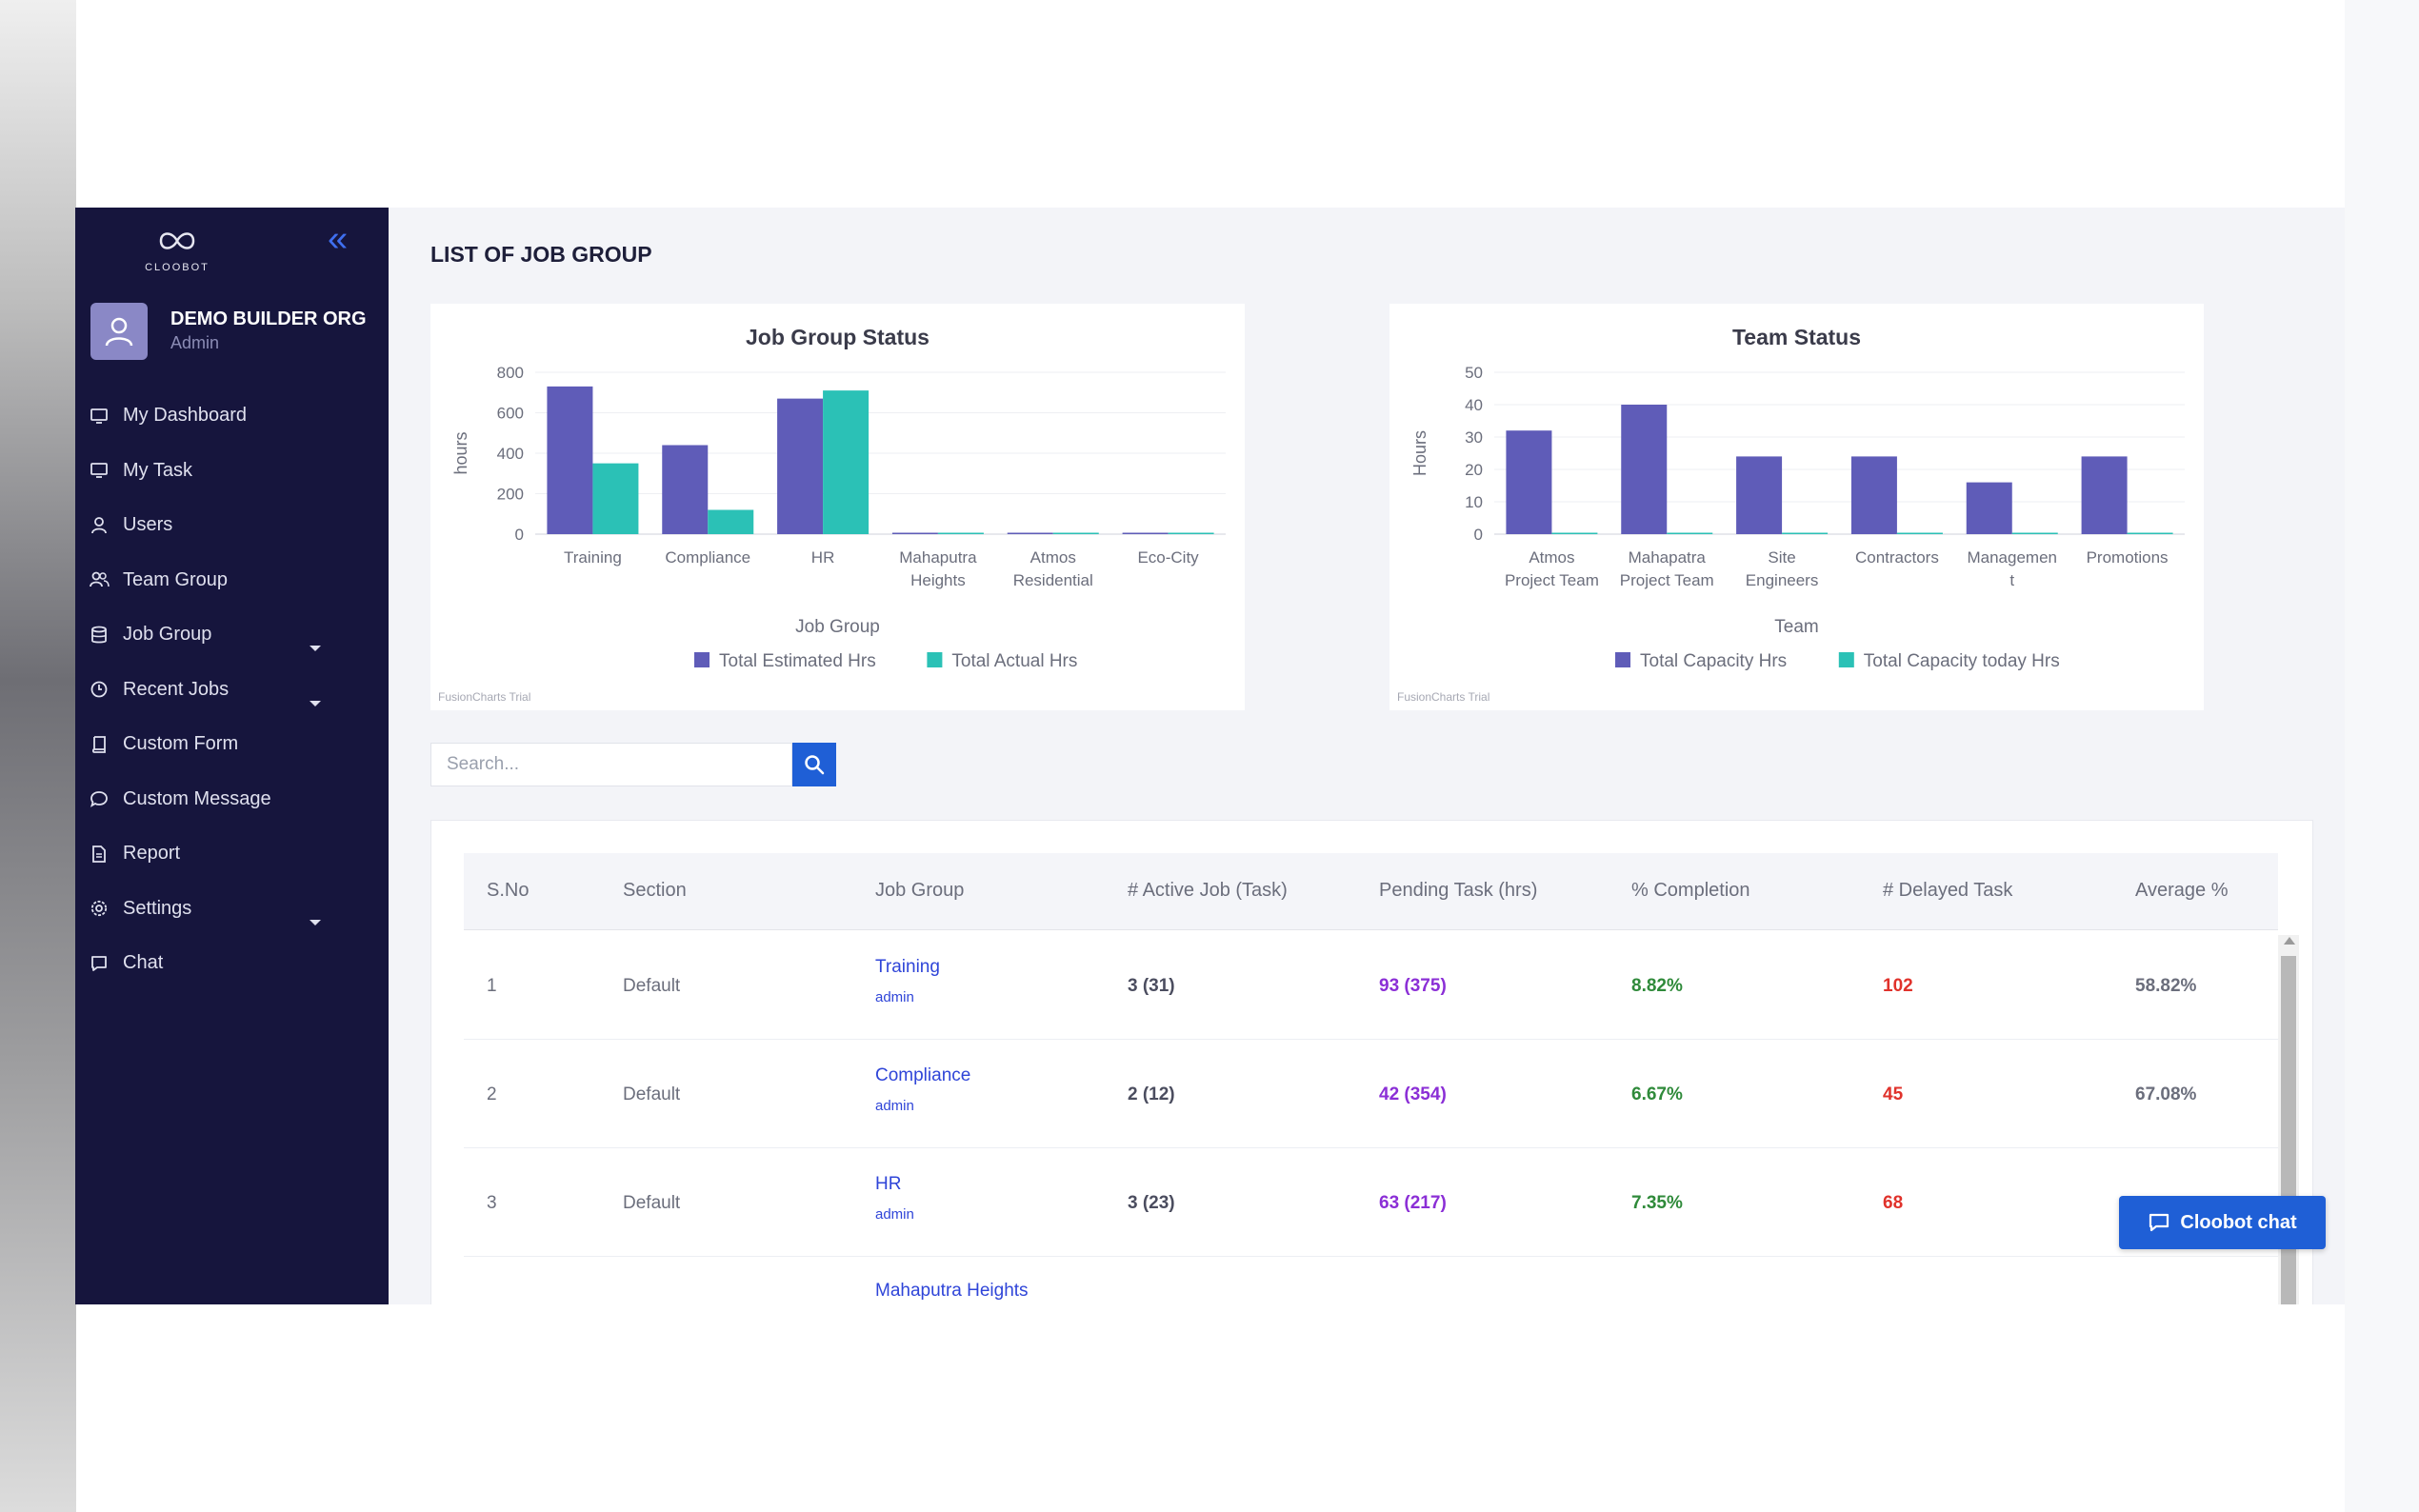  What do you see at coordinates (1690, 890) in the screenshot?
I see `header-completion: % Completion` at bounding box center [1690, 890].